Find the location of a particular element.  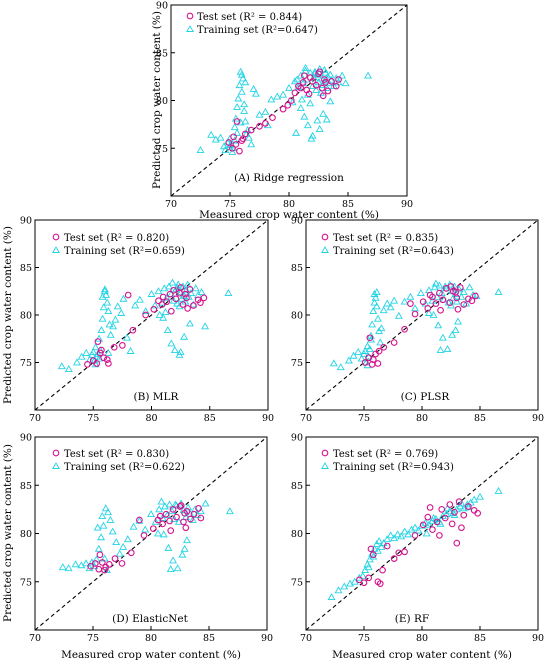

identity-line is located at coordinates (151, 315).